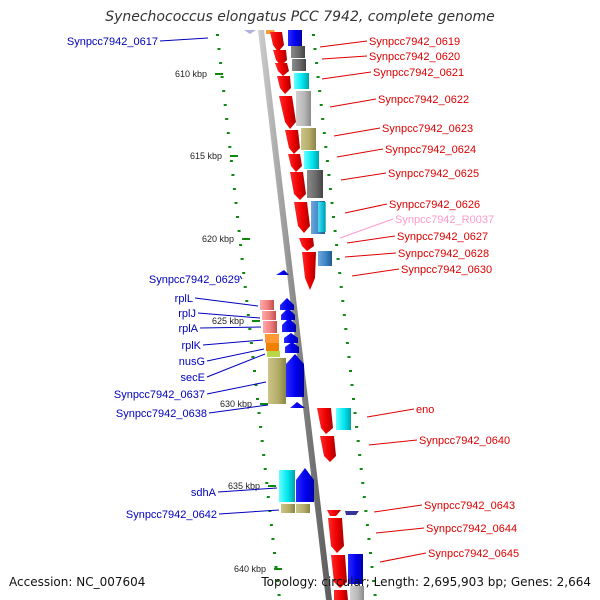 This screenshot has height=600, width=600. I want to click on gene-label-right: Synpcc7942_R0037, so click(444, 220).